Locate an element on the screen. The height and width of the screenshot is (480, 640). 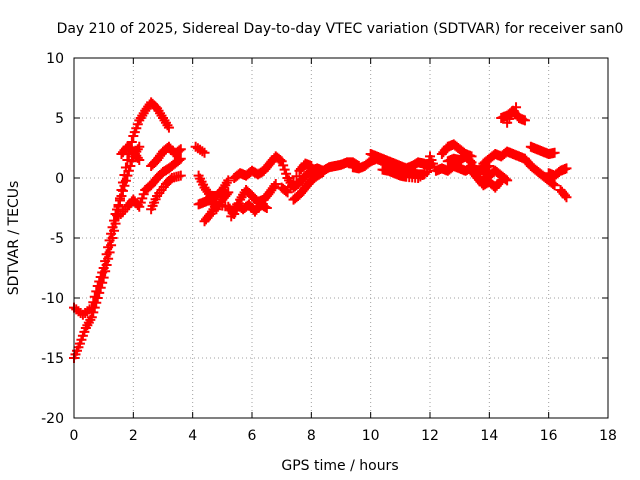
x-tick-label: 18 is located at coordinates (608, 436).